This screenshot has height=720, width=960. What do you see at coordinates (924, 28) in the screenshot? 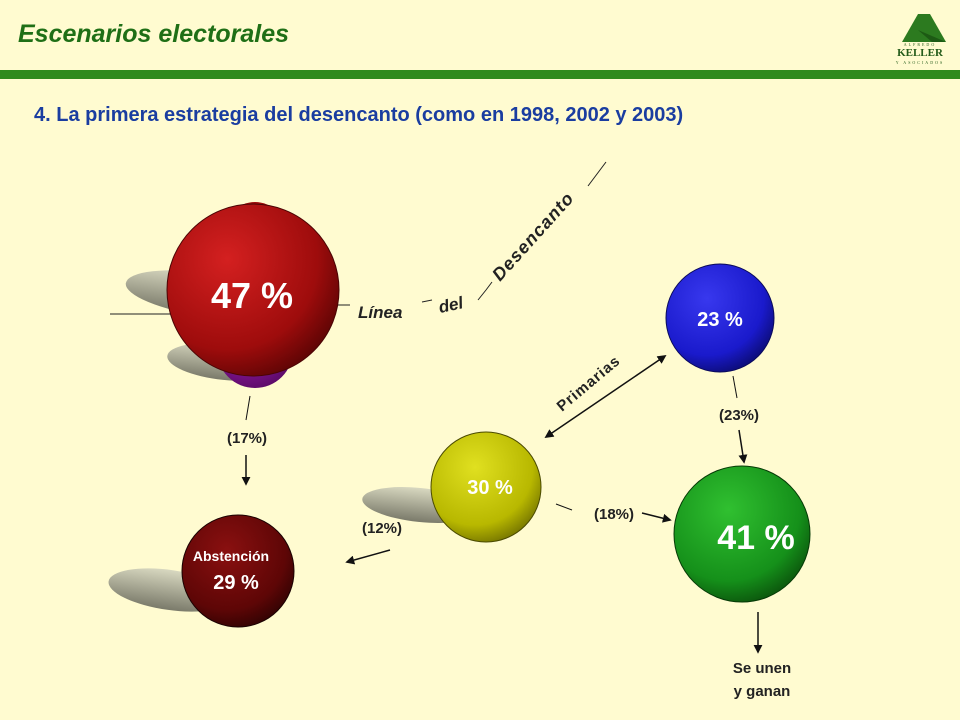
I see `logo-icon` at bounding box center [924, 28].